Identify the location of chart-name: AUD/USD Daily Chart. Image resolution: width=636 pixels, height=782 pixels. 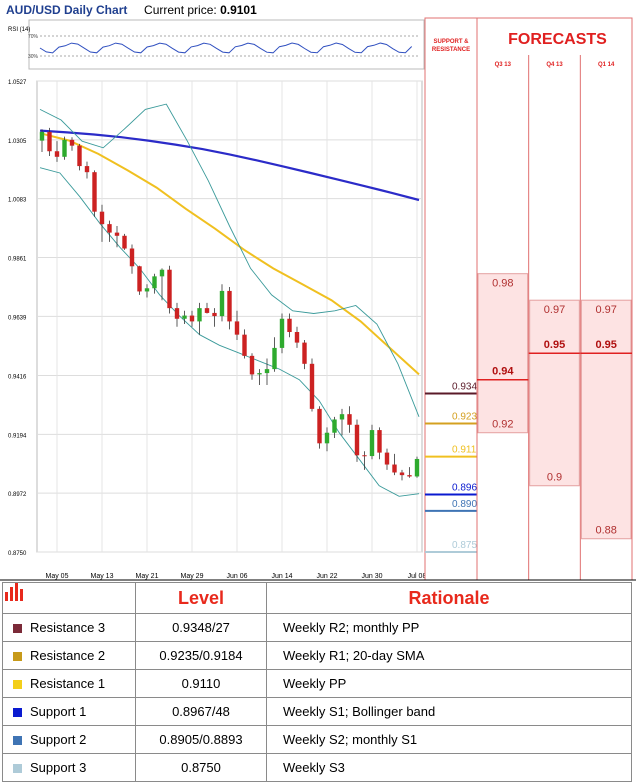
(67, 10).